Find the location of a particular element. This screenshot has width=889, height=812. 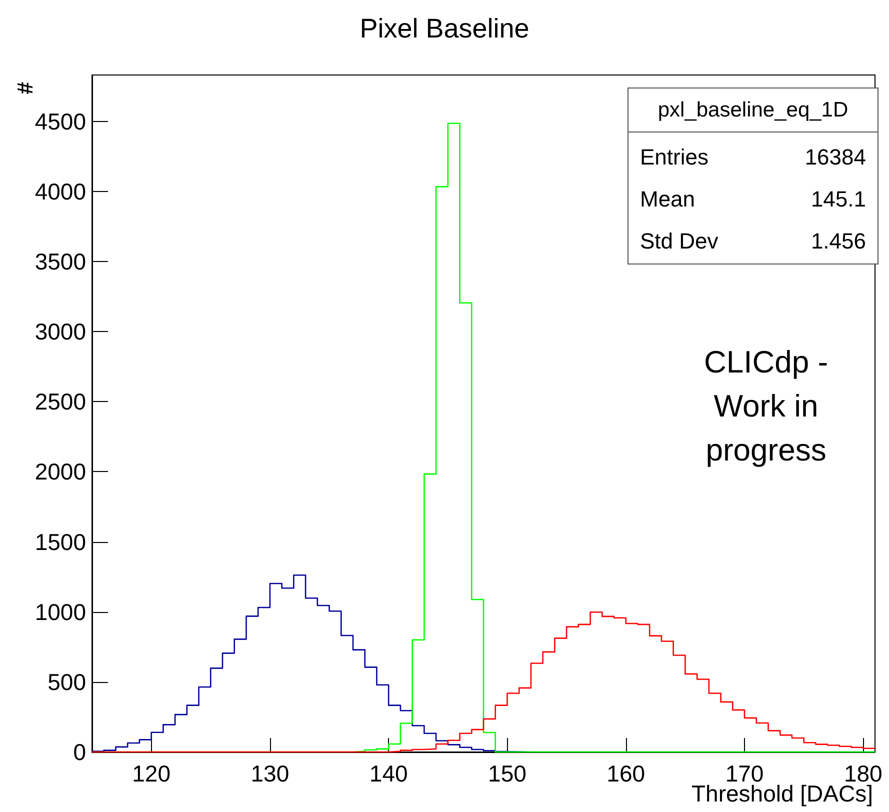

annotation: Mean is located at coordinates (668, 199).